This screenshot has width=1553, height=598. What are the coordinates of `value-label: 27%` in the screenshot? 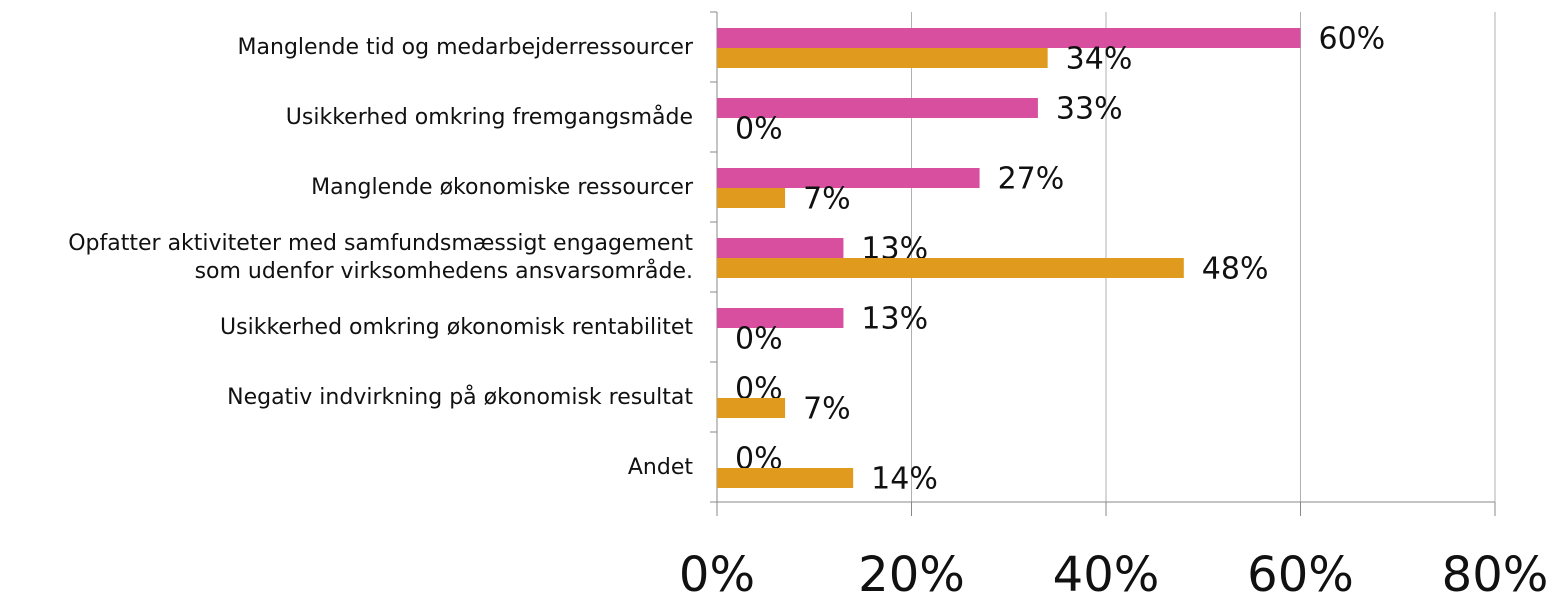 It's located at (1031, 179).